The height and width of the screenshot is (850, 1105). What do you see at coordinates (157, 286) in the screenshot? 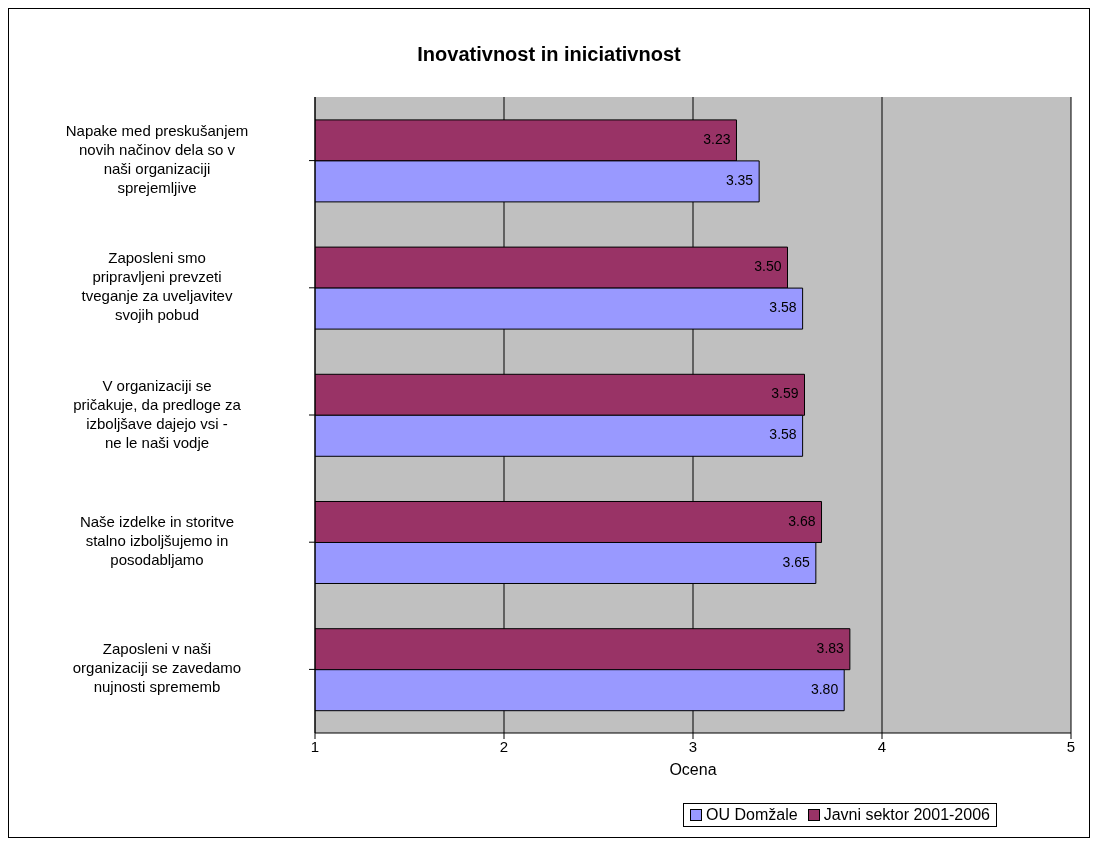
I see `y-tick-label: Zaposleni smo pripravljeni prevzeti tveganje za uveljavitev svojih pobud` at bounding box center [157, 286].